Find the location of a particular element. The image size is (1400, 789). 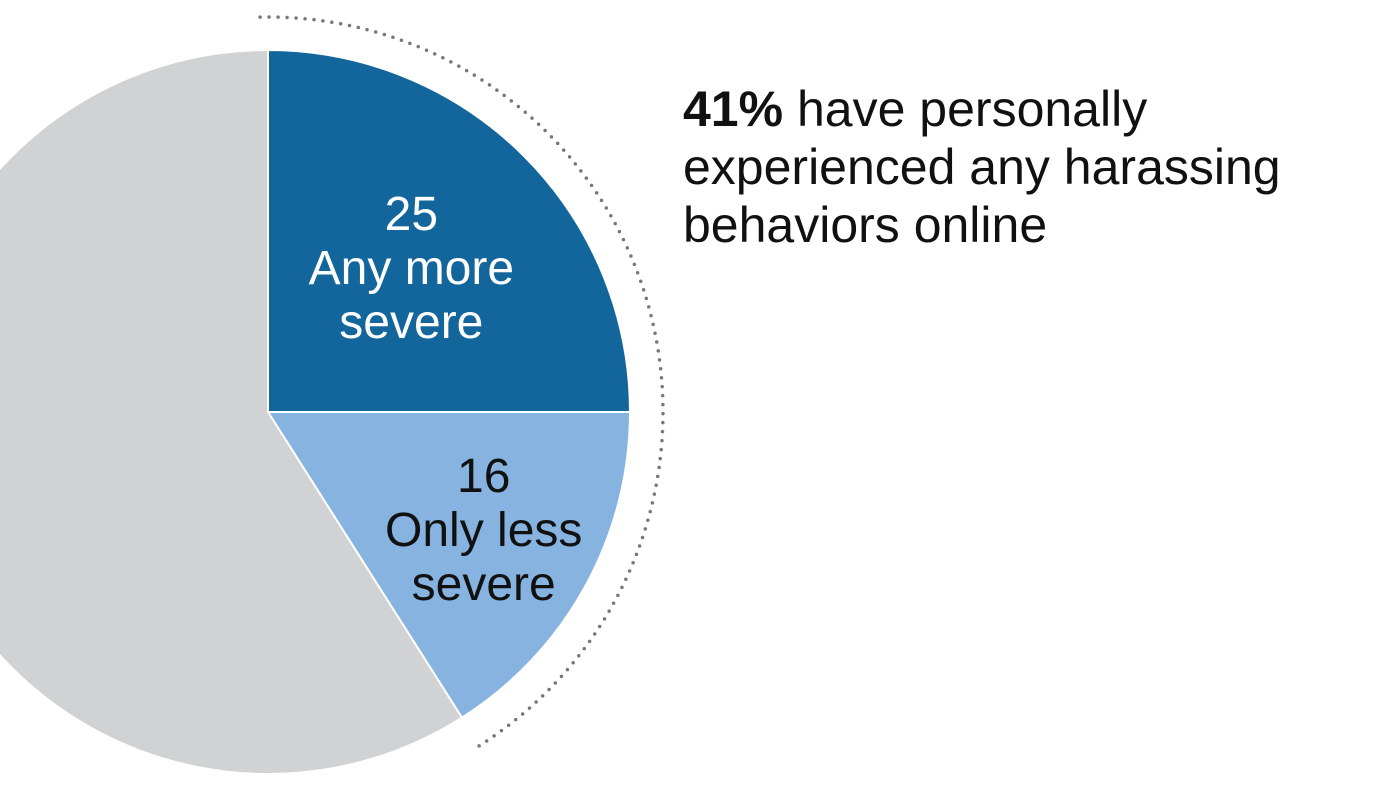

slice-label: 25 Any more severe is located at coordinates (411, 269).